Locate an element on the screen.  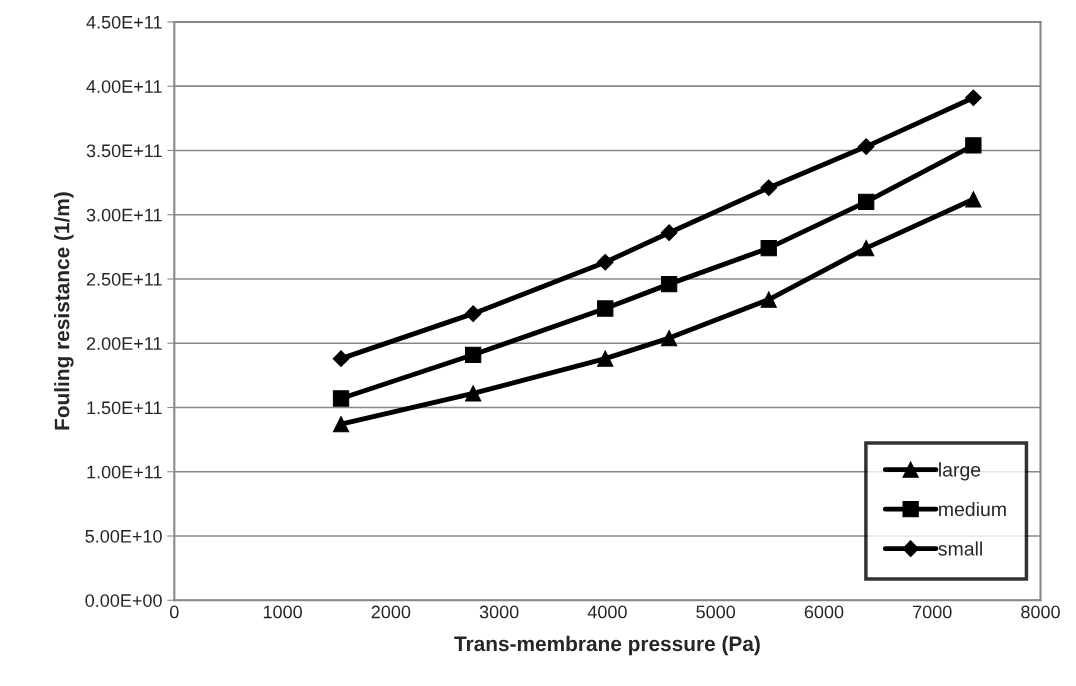
y-tick-label: 3.50E+11 is located at coordinates (124, 151).